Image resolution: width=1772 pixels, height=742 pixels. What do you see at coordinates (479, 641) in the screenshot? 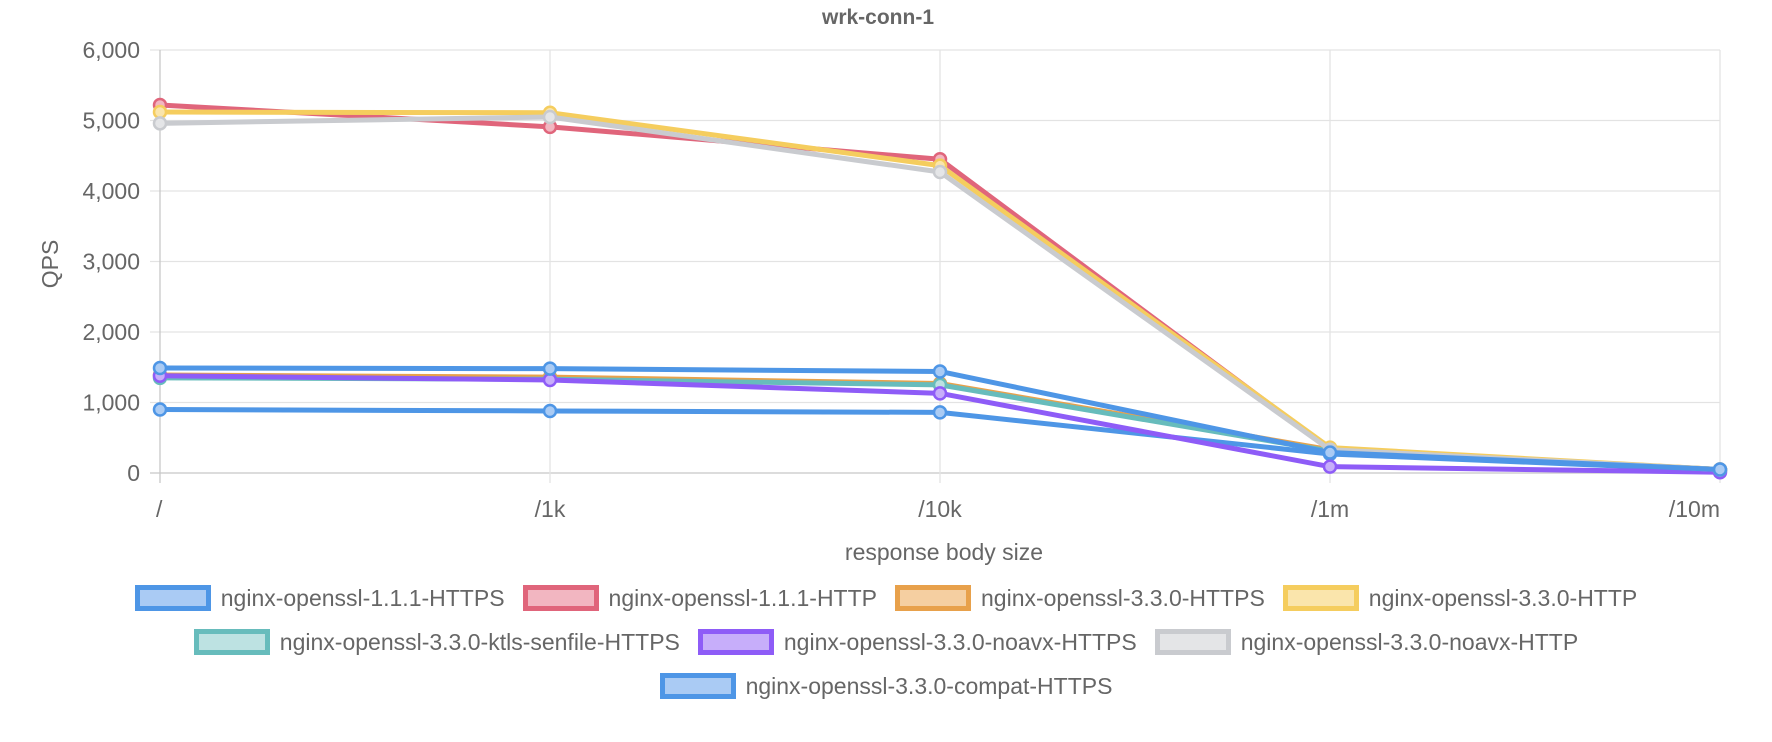
I see `legend-label: nginx-openssl-3.3.0-ktls-senfile-HTTPS` at bounding box center [479, 641].